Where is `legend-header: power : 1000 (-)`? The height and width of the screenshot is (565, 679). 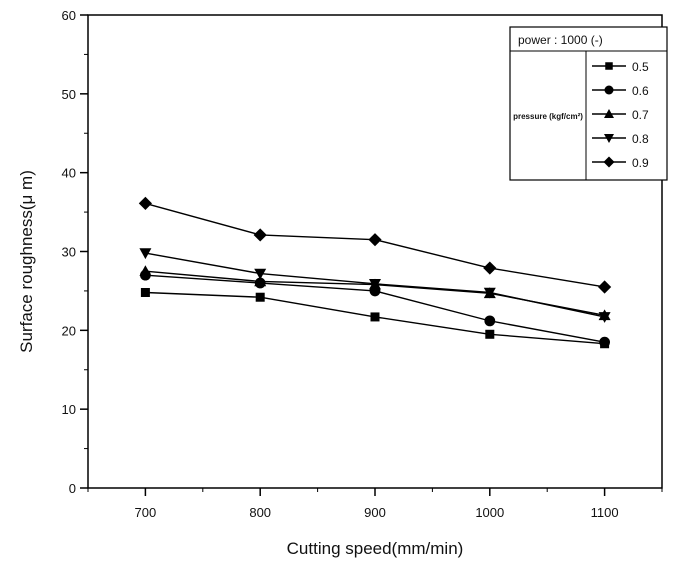 legend-header: power : 1000 (-) is located at coordinates (560, 40).